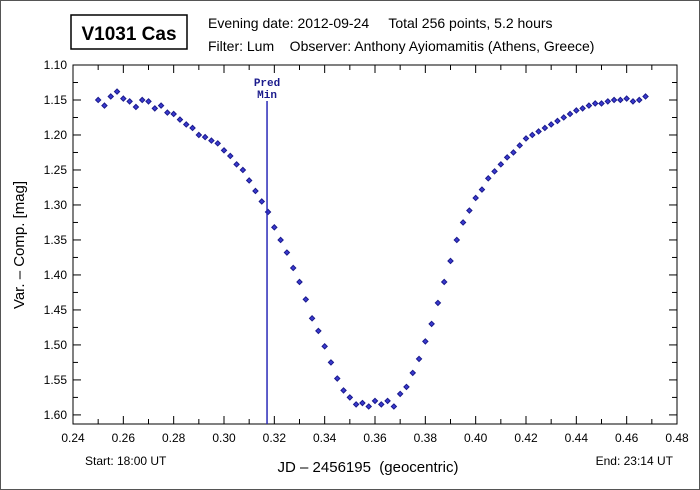 This screenshot has width=700, height=490. I want to click on title-box, so click(129, 32).